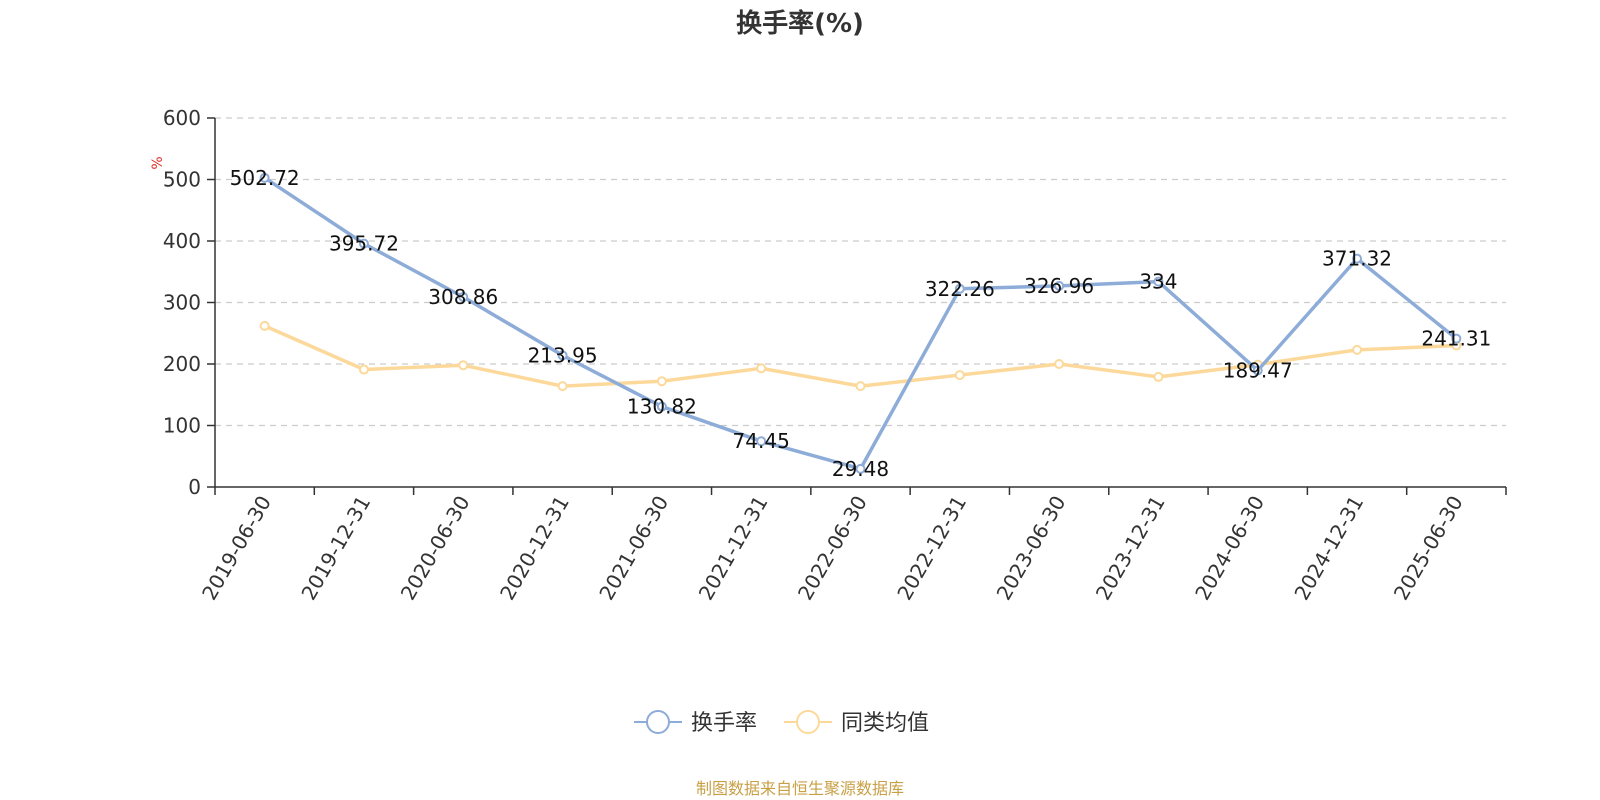 The width and height of the screenshot is (1600, 800). What do you see at coordinates (182, 118) in the screenshot?
I see `y-tick-label: 600` at bounding box center [182, 118].